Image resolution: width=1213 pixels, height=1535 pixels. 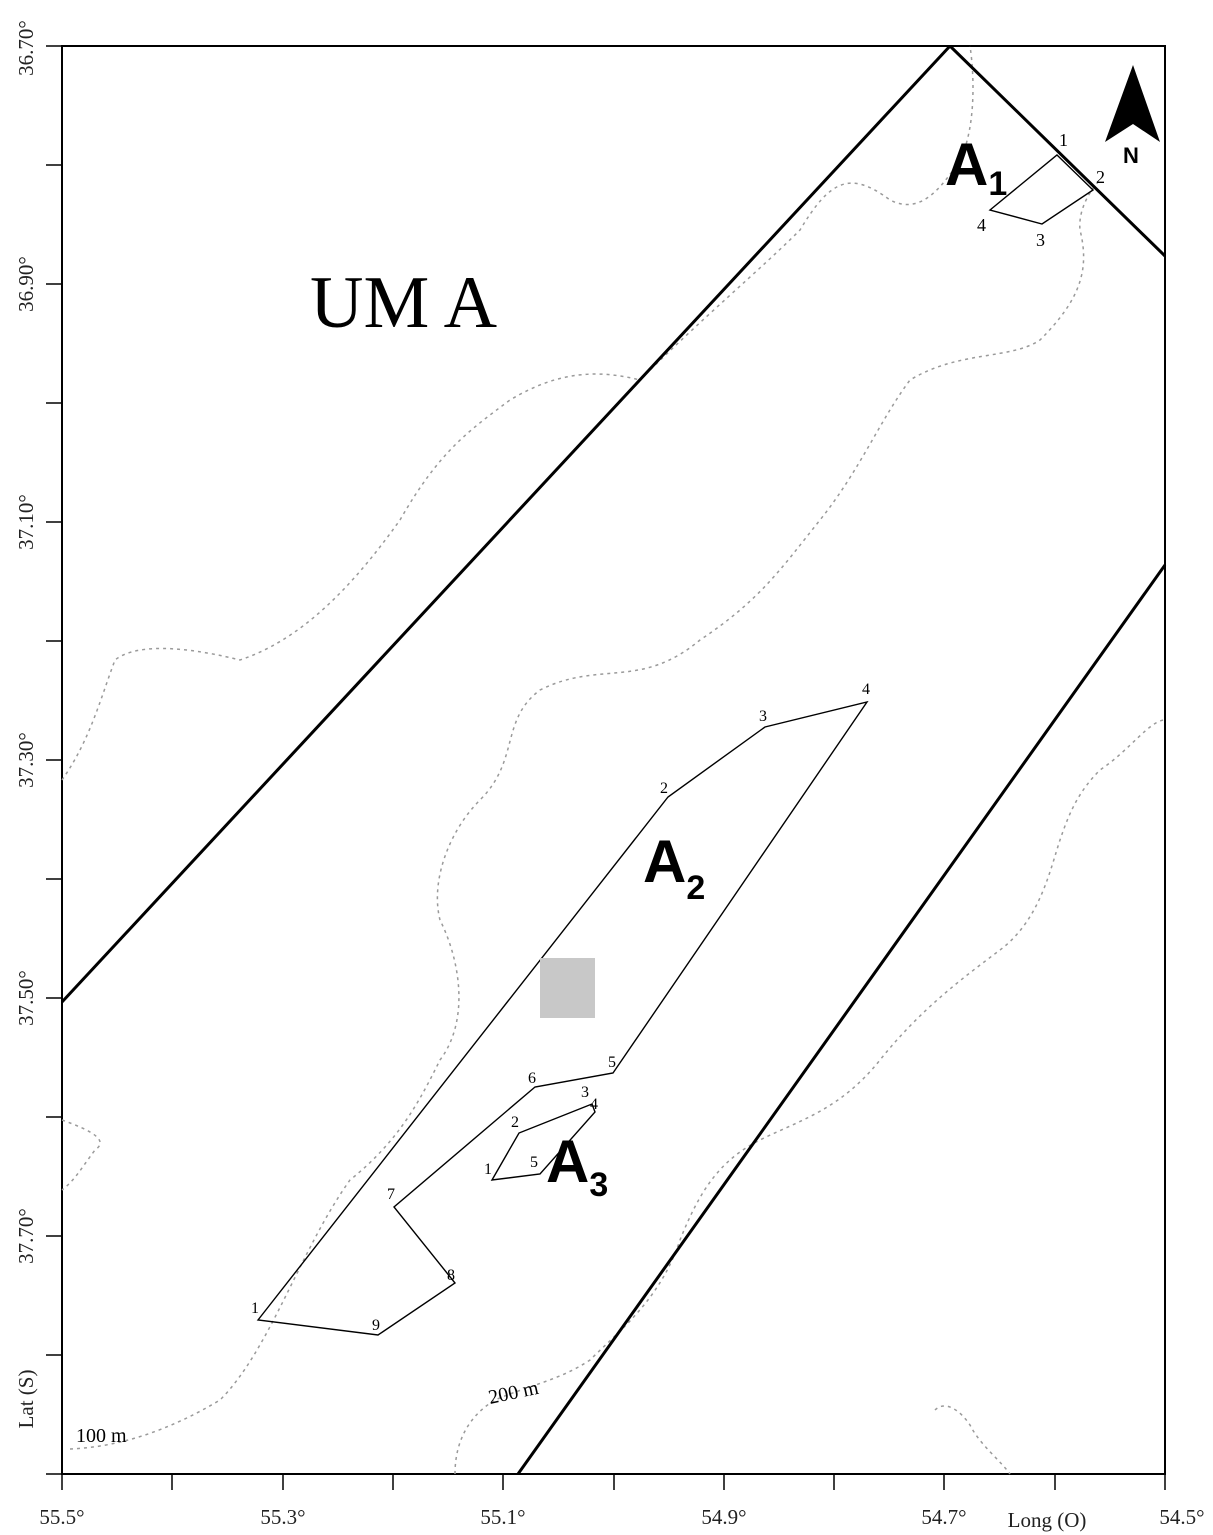 I want to click on x-tick-label: 54.5°, so click(x=1181, y=1517).